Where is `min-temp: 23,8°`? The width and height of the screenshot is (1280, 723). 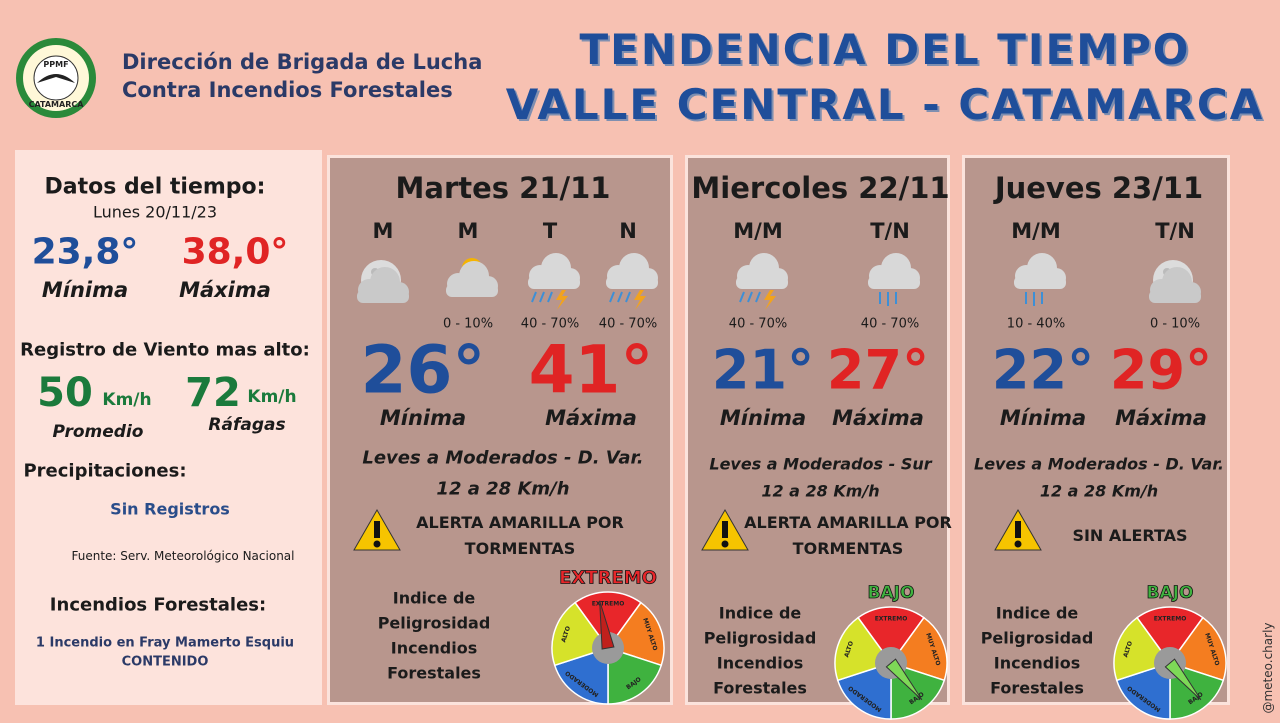
min-temp: 23,8° is located at coordinates (85, 252).